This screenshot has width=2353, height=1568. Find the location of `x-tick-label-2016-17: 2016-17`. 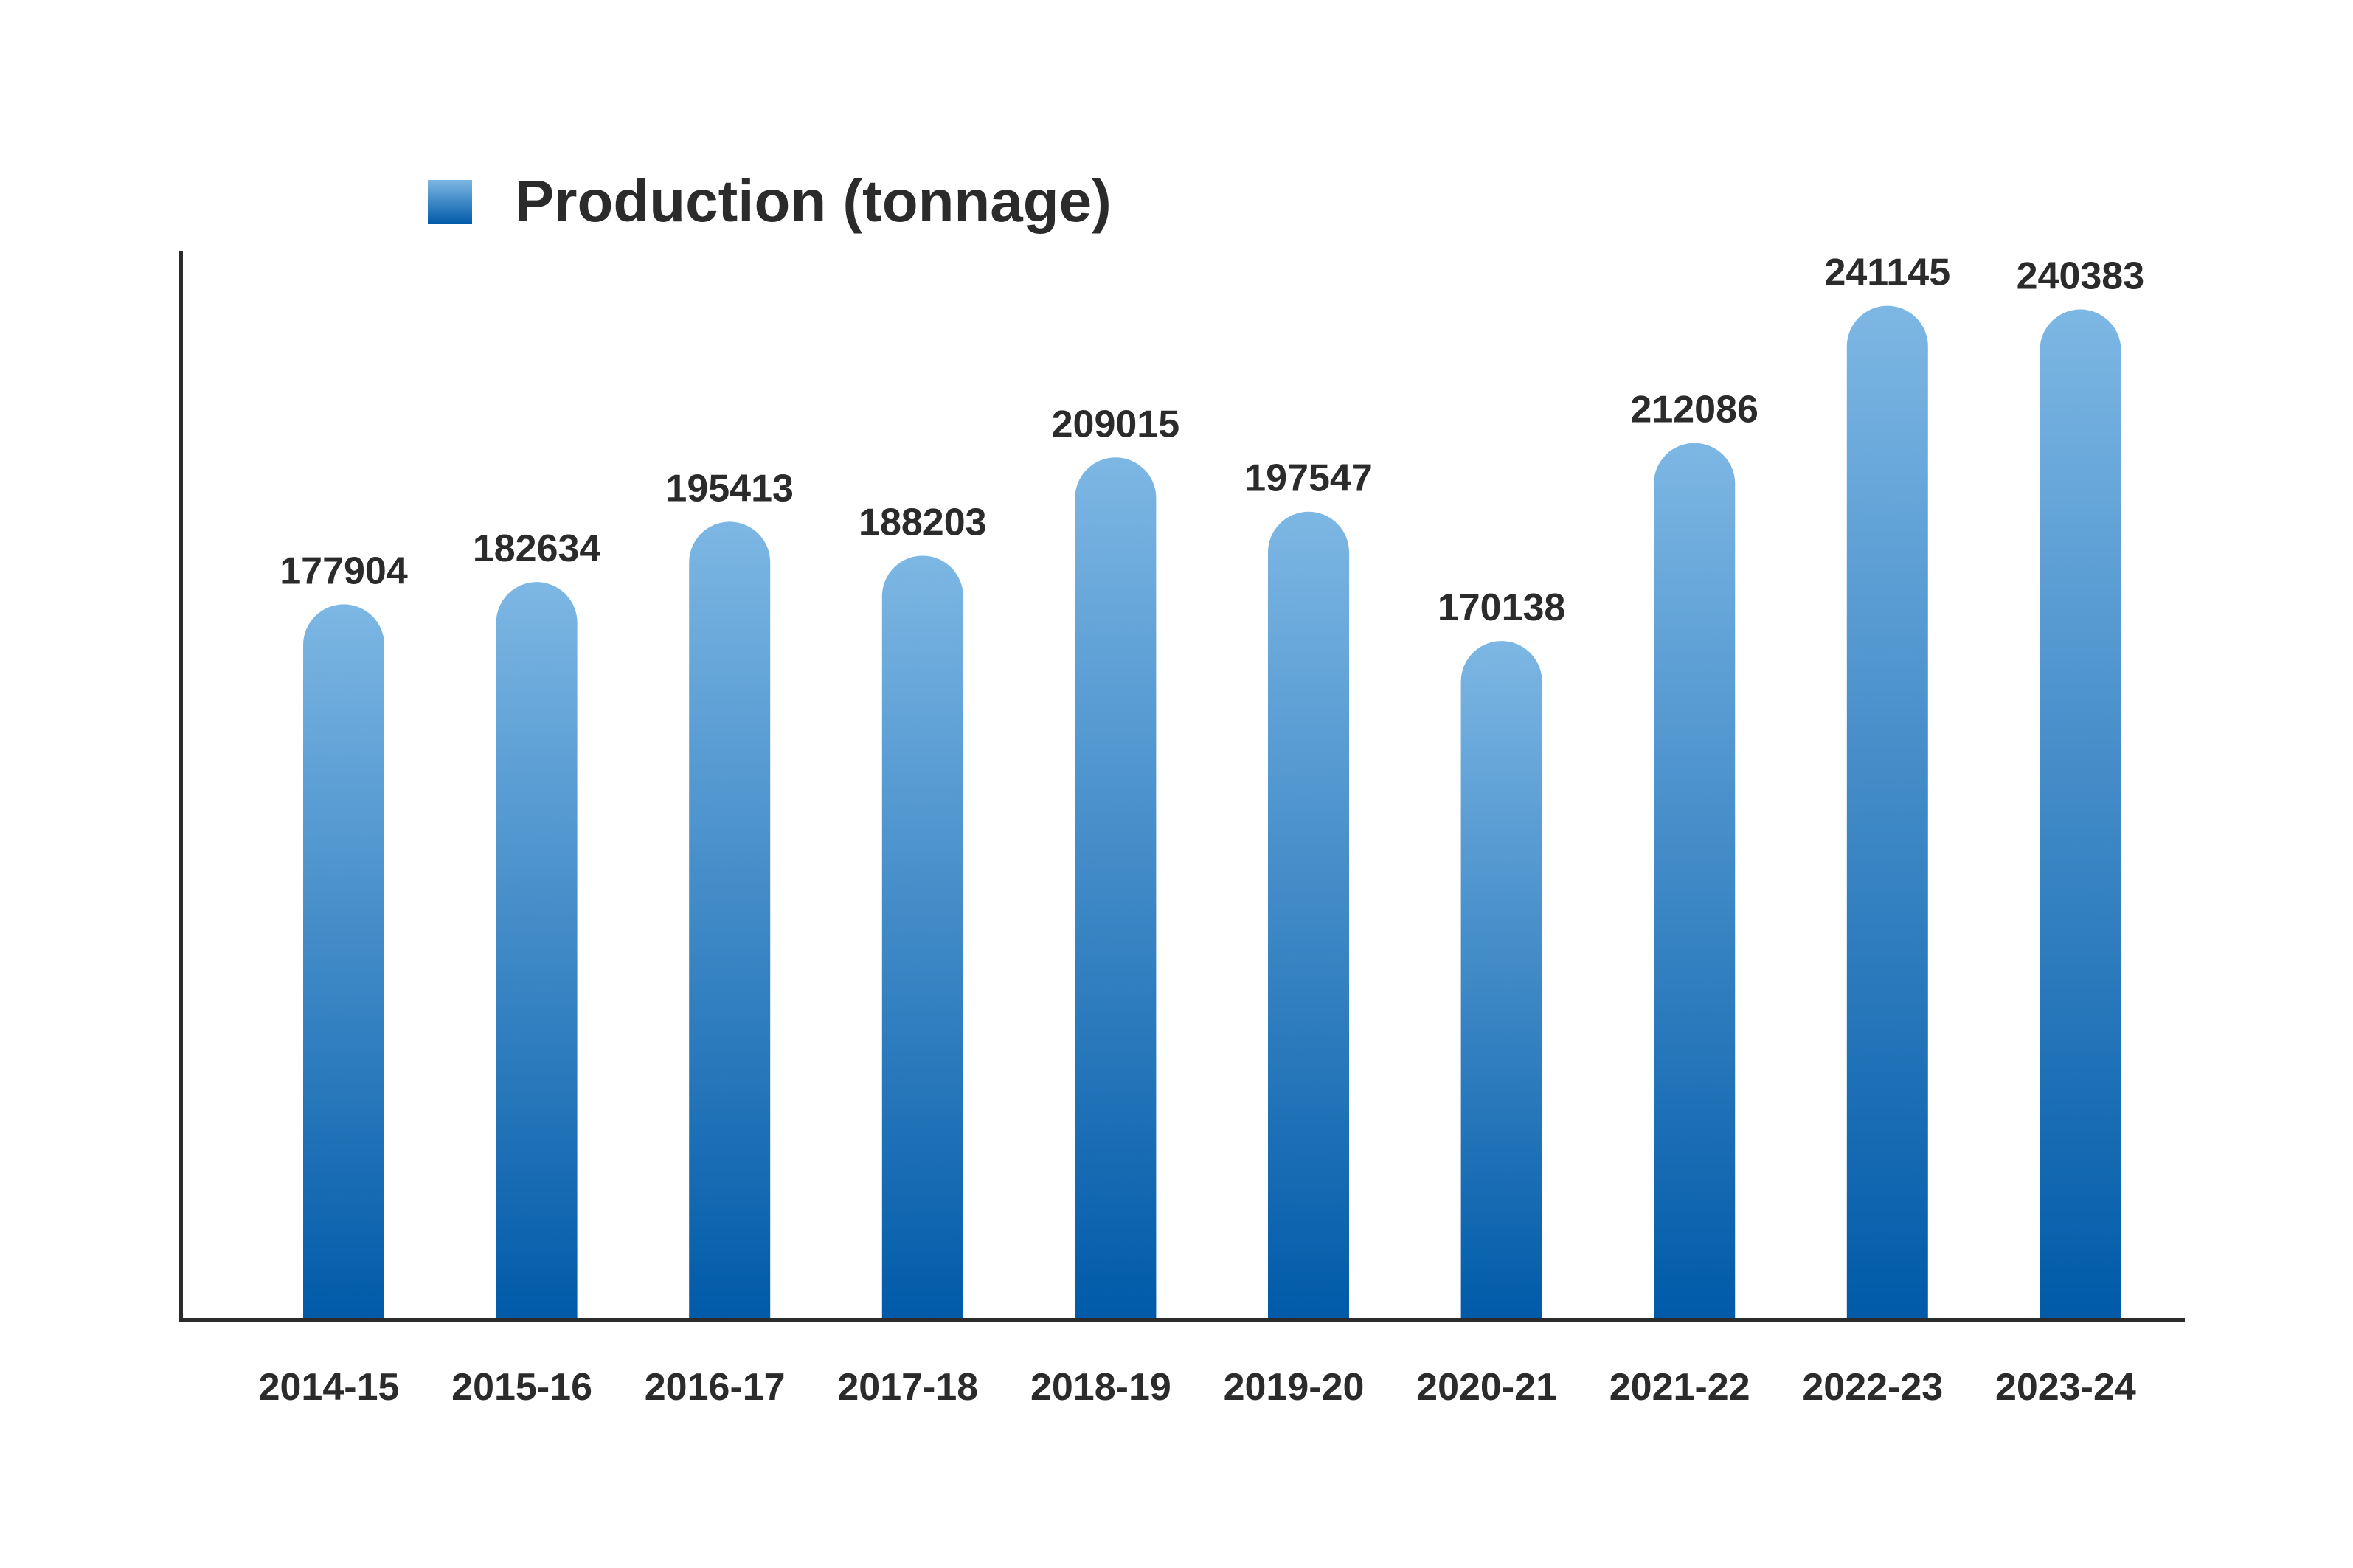

x-tick-label-2016-17: 2016-17 is located at coordinates (715, 1387).